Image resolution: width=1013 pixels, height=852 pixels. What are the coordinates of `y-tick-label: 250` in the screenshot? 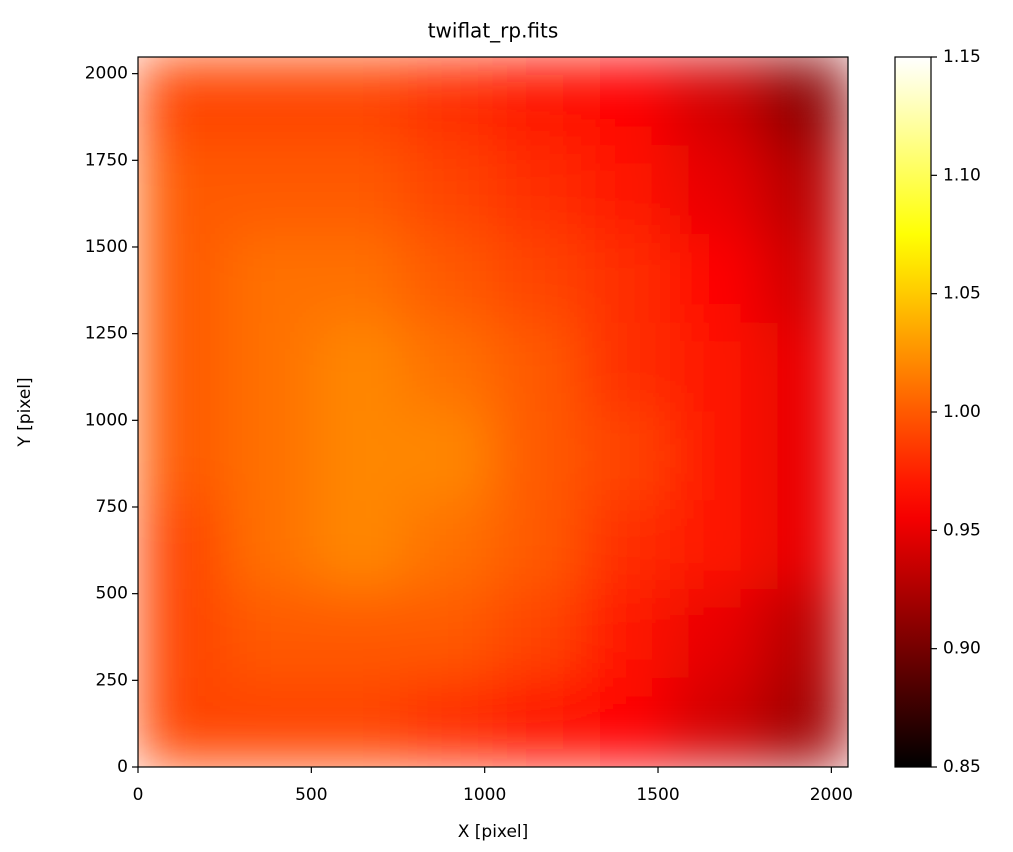 It's located at (112, 680).